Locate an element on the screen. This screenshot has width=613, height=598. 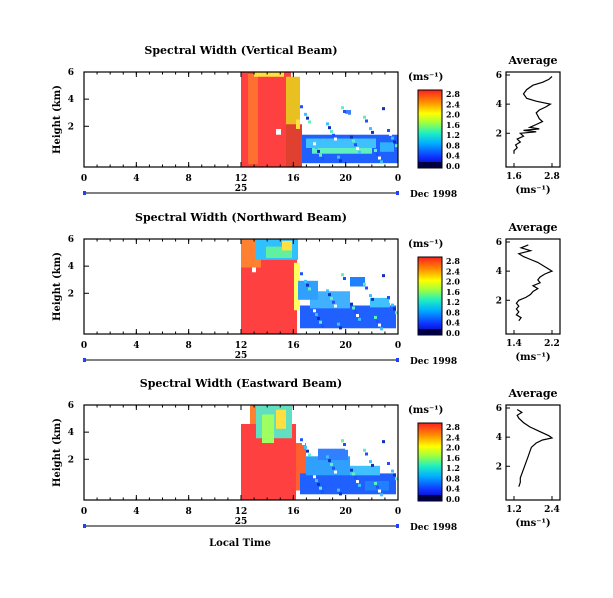
y-tick-label: 2 is located at coordinates (71, 294).